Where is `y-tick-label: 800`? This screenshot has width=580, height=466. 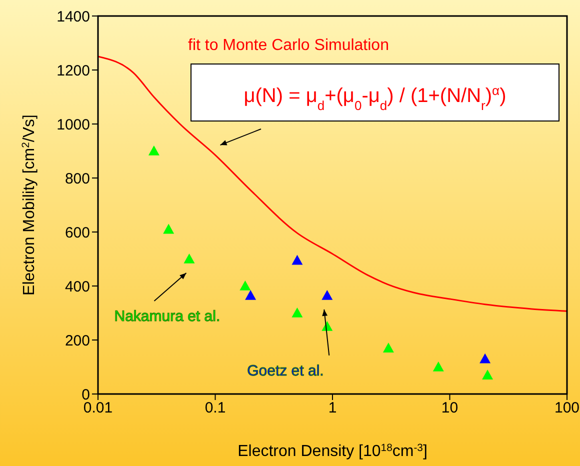 y-tick-label: 800 is located at coordinates (77, 179).